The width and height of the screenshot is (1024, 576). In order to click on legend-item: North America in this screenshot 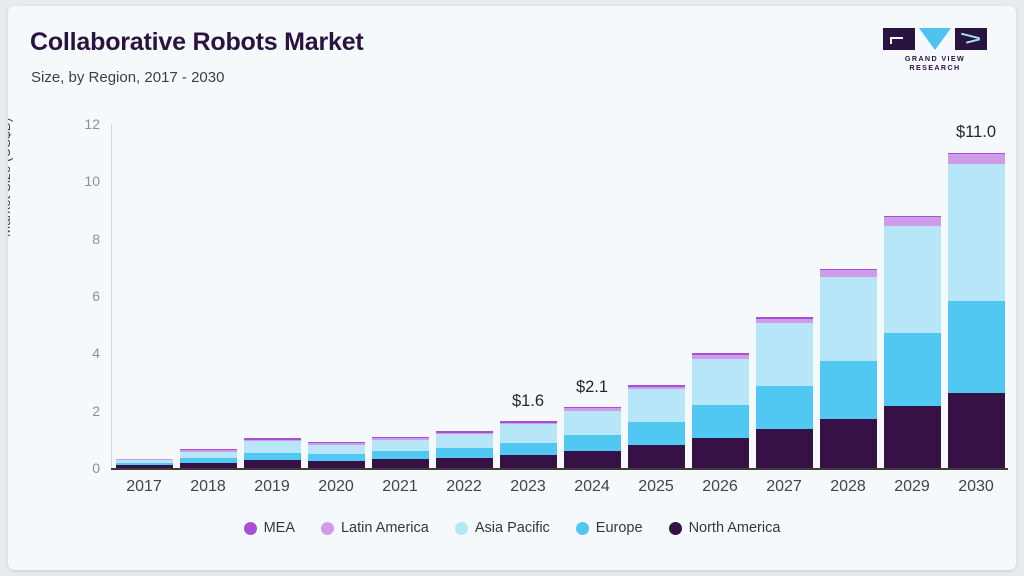, I will do `click(724, 528)`.